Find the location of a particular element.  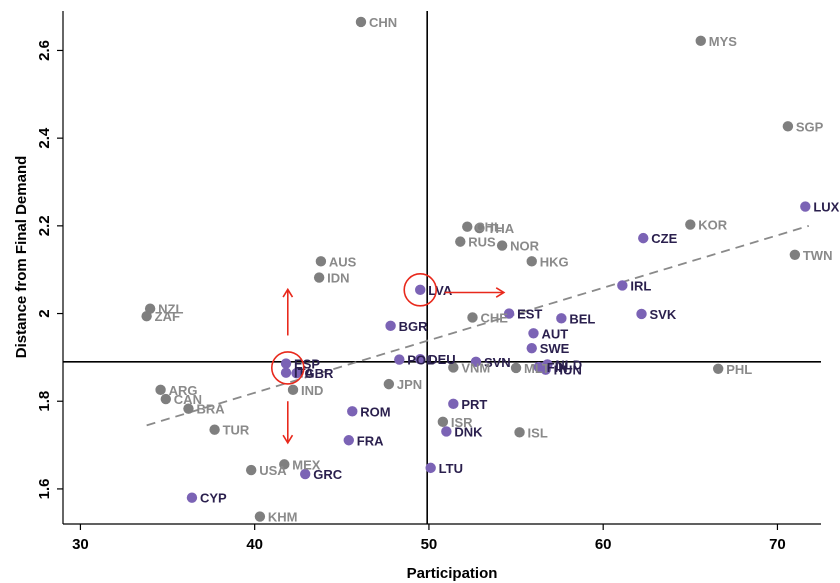

arrow-down is located at coordinates (288, 423).